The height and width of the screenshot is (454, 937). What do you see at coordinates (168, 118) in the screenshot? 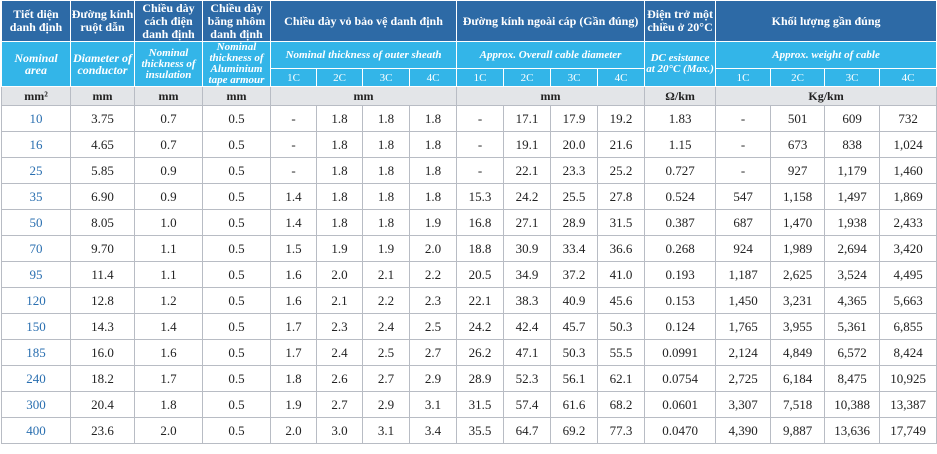
I see `table-cell: 0.7` at bounding box center [168, 118].